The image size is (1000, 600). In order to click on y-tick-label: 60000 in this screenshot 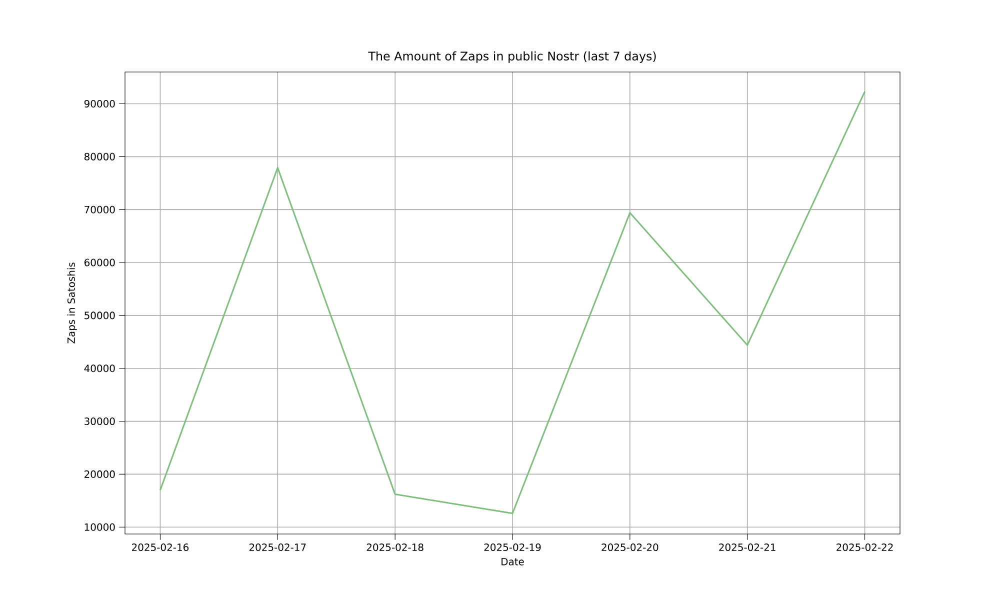, I will do `click(99, 262)`.